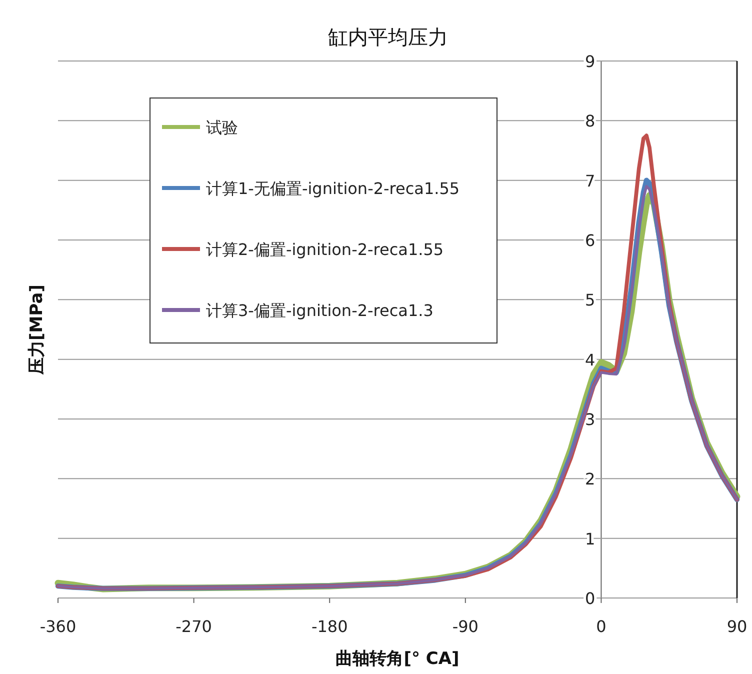 The image size is (752, 674). Describe the element at coordinates (465, 626) in the screenshot. I see `x-tick-label: -90` at that location.